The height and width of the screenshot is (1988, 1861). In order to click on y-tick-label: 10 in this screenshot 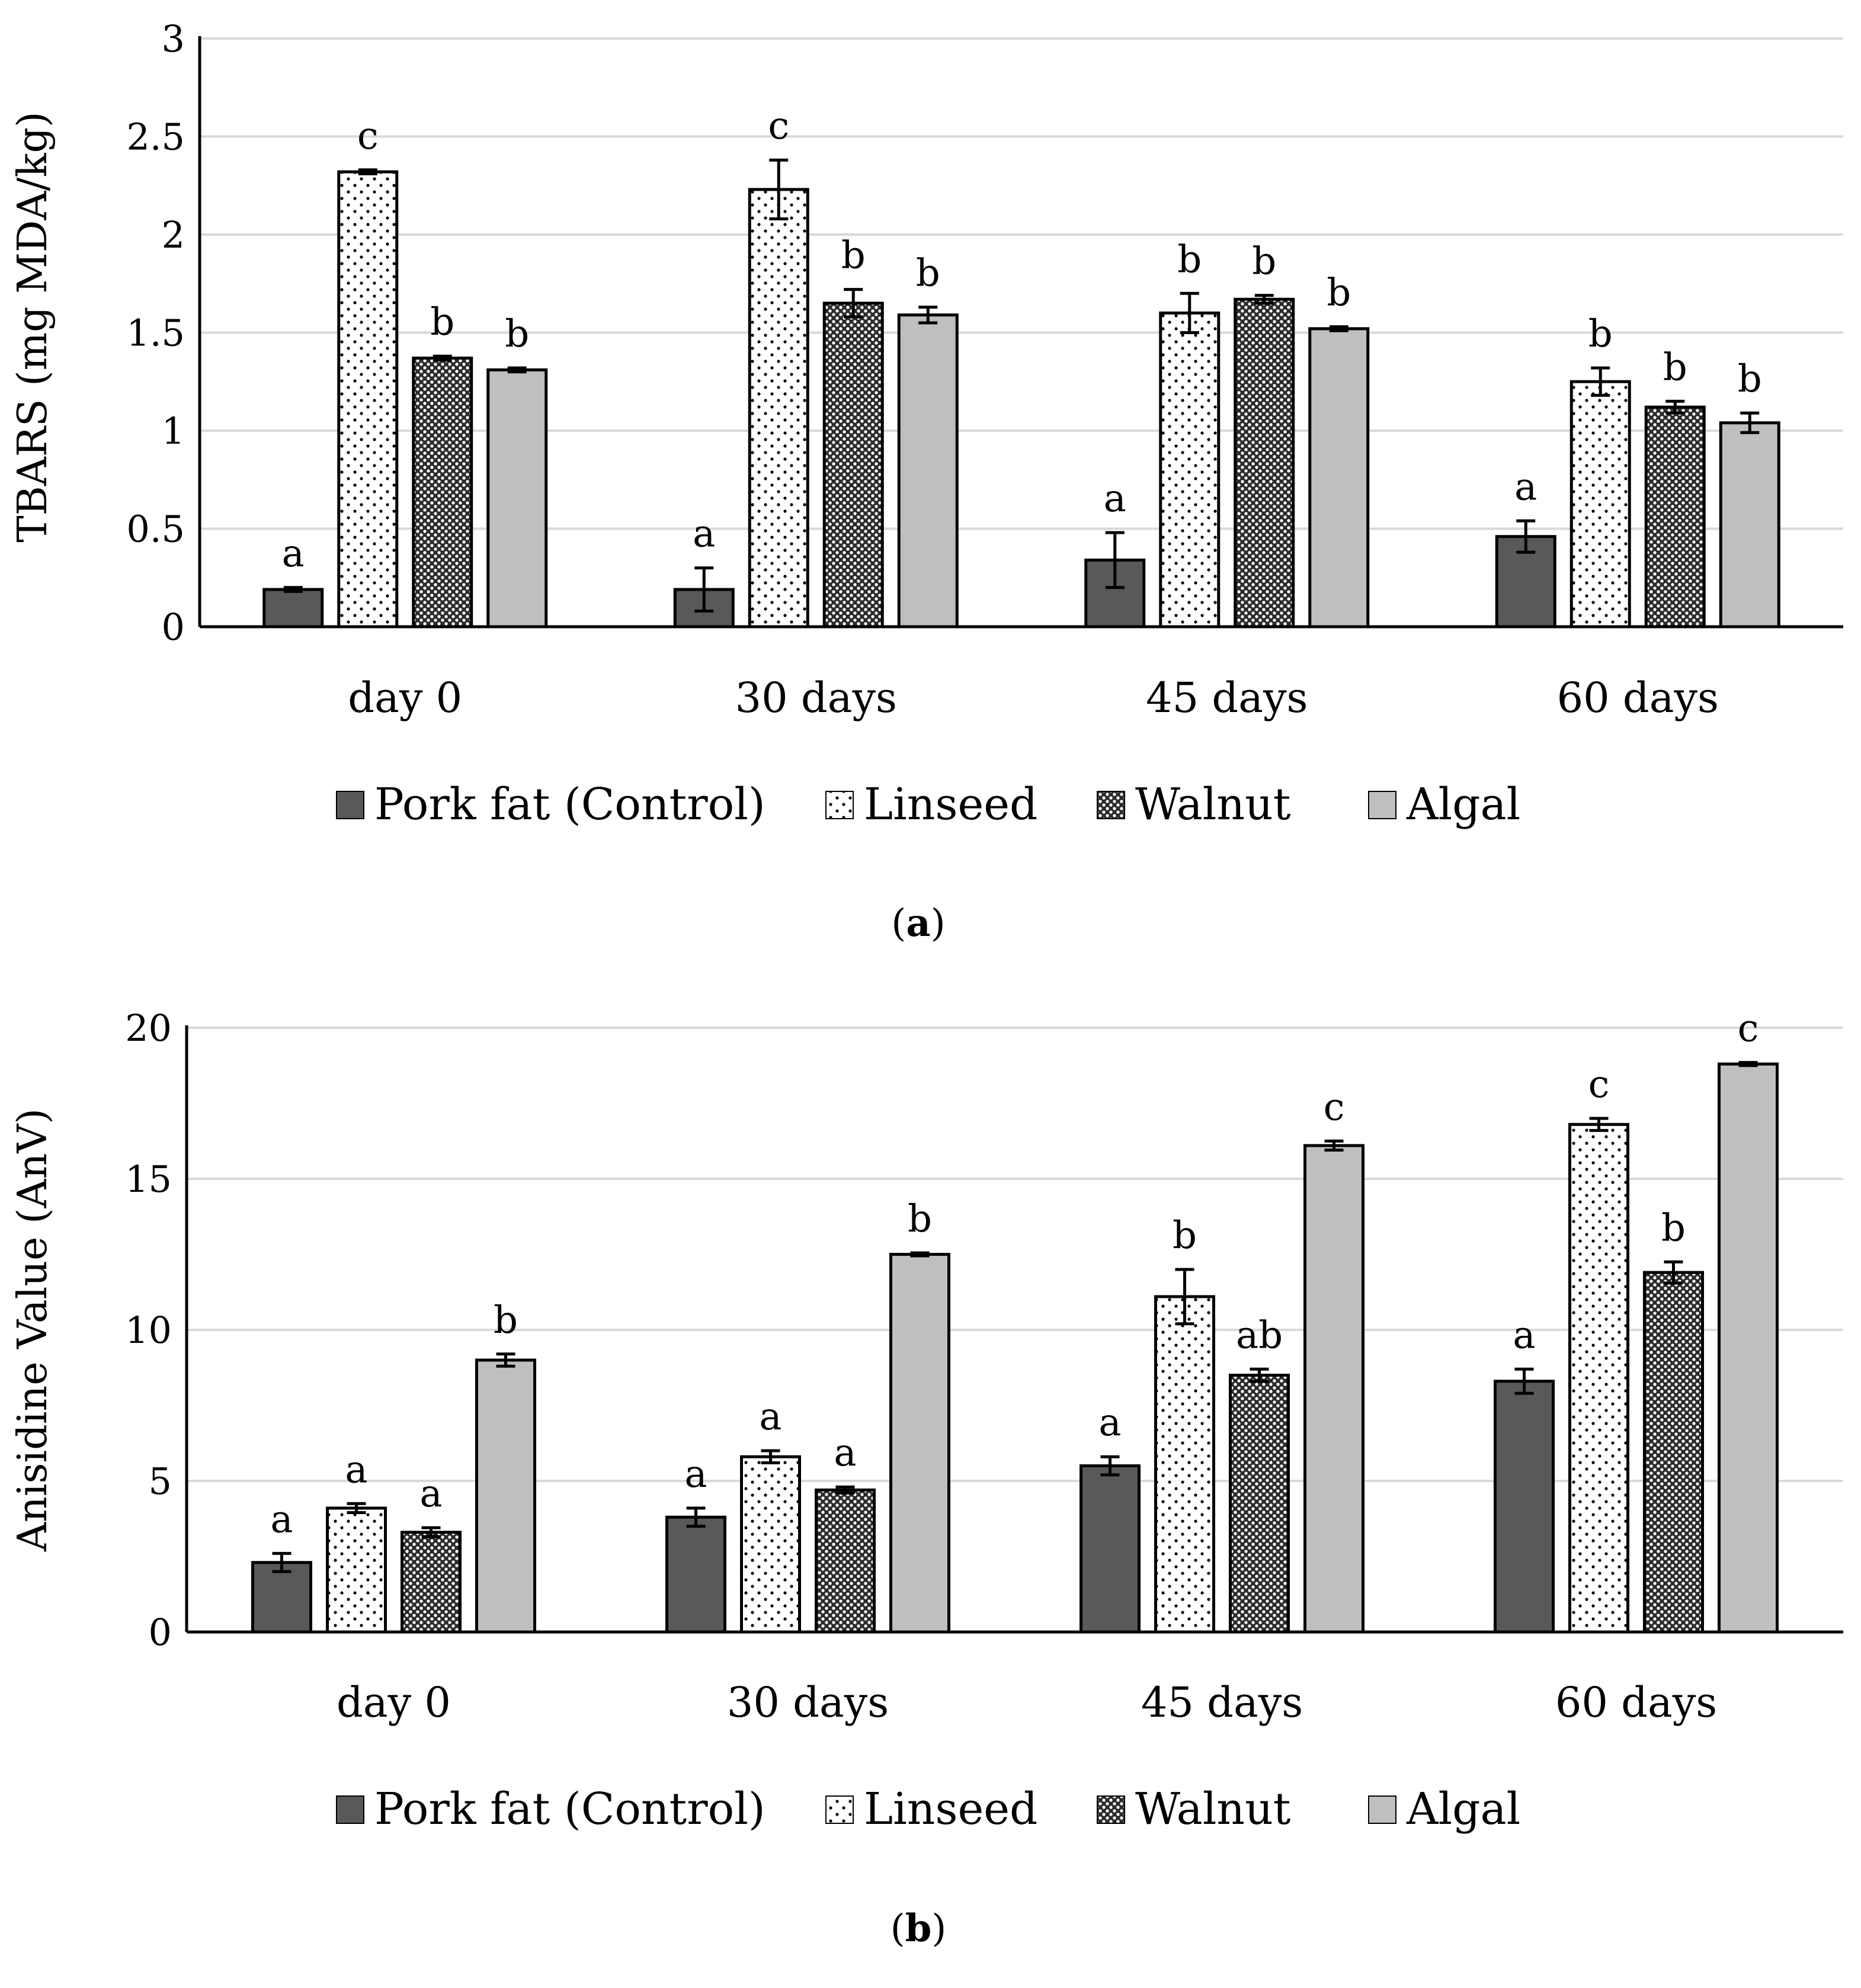, I will do `click(148, 1330)`.